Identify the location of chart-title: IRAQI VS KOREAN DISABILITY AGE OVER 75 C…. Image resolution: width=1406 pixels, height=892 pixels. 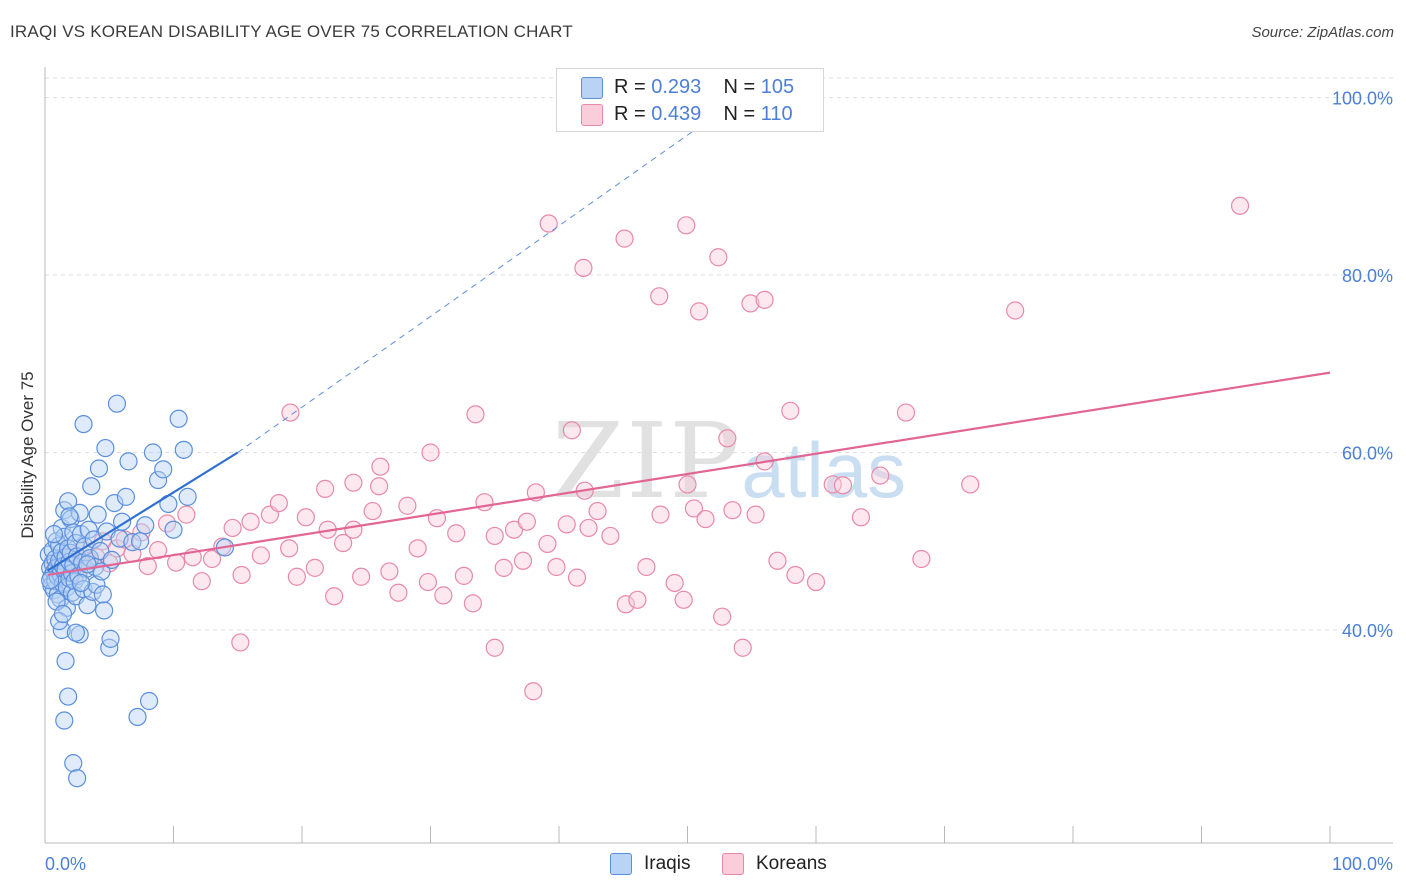
(291, 31).